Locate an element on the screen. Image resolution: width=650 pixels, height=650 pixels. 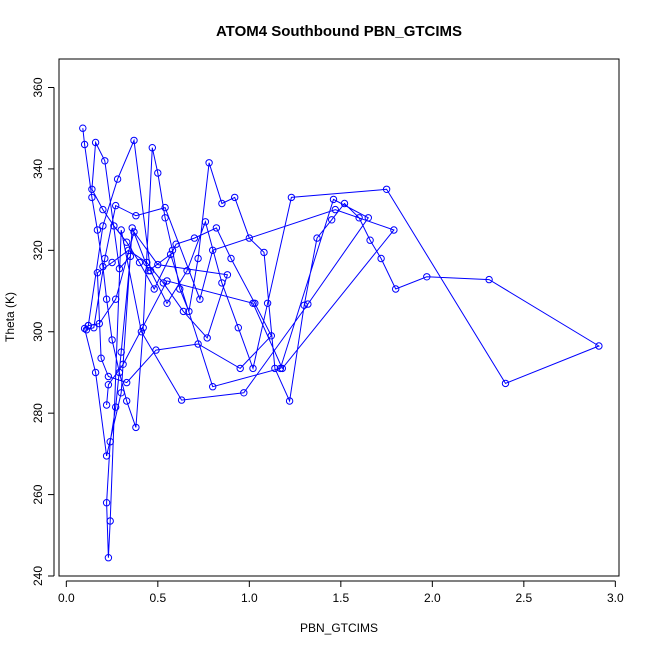
y-tick-label: 280 is located at coordinates (38, 413).